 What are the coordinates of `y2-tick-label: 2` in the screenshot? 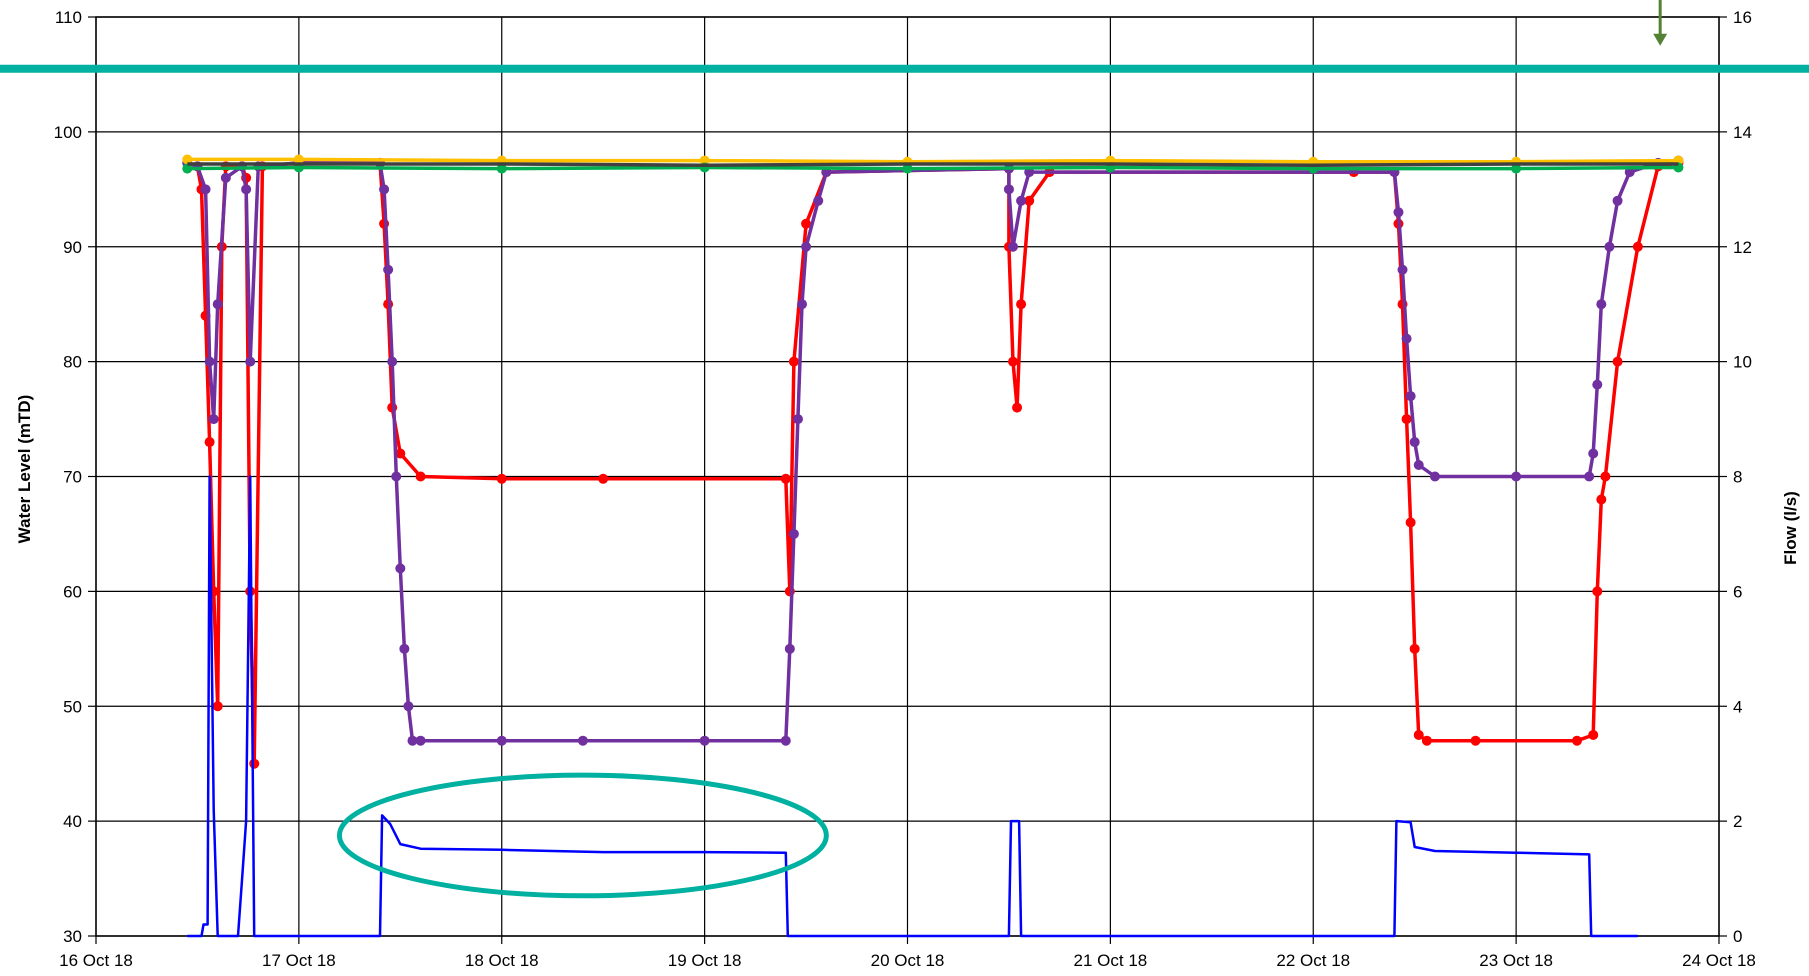 It's located at (1737, 821).